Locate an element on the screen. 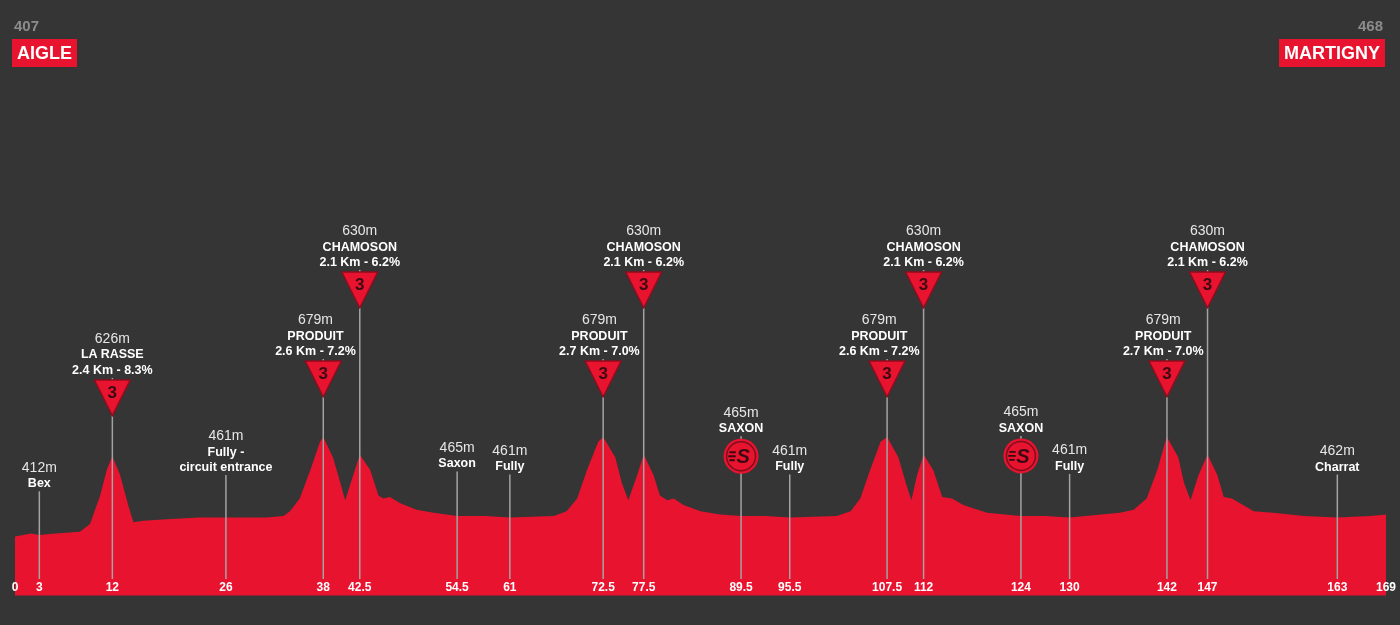  x-tick-label: 77.5 is located at coordinates (644, 587).